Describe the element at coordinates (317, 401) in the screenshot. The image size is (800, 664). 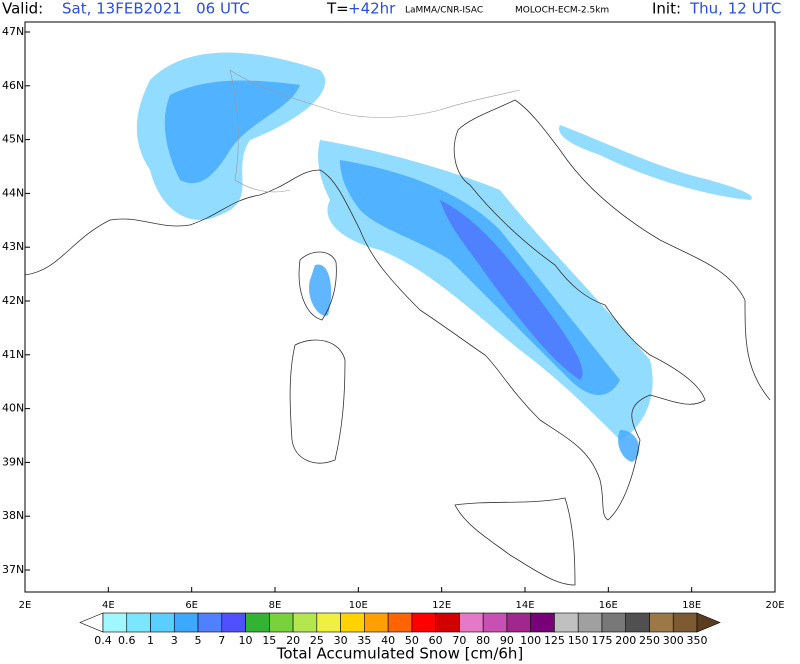
I see `sardinia` at that location.